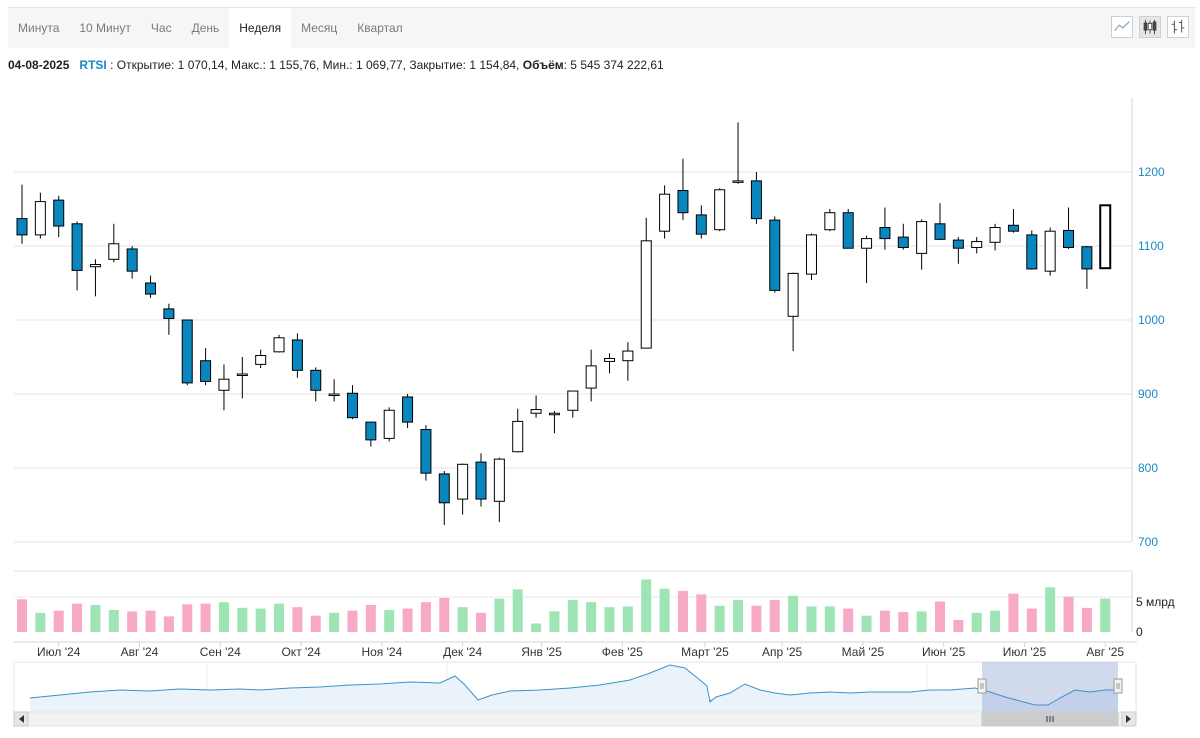  Describe the element at coordinates (381, 652) in the screenshot. I see `x-axis-label: Ноя '24` at that location.